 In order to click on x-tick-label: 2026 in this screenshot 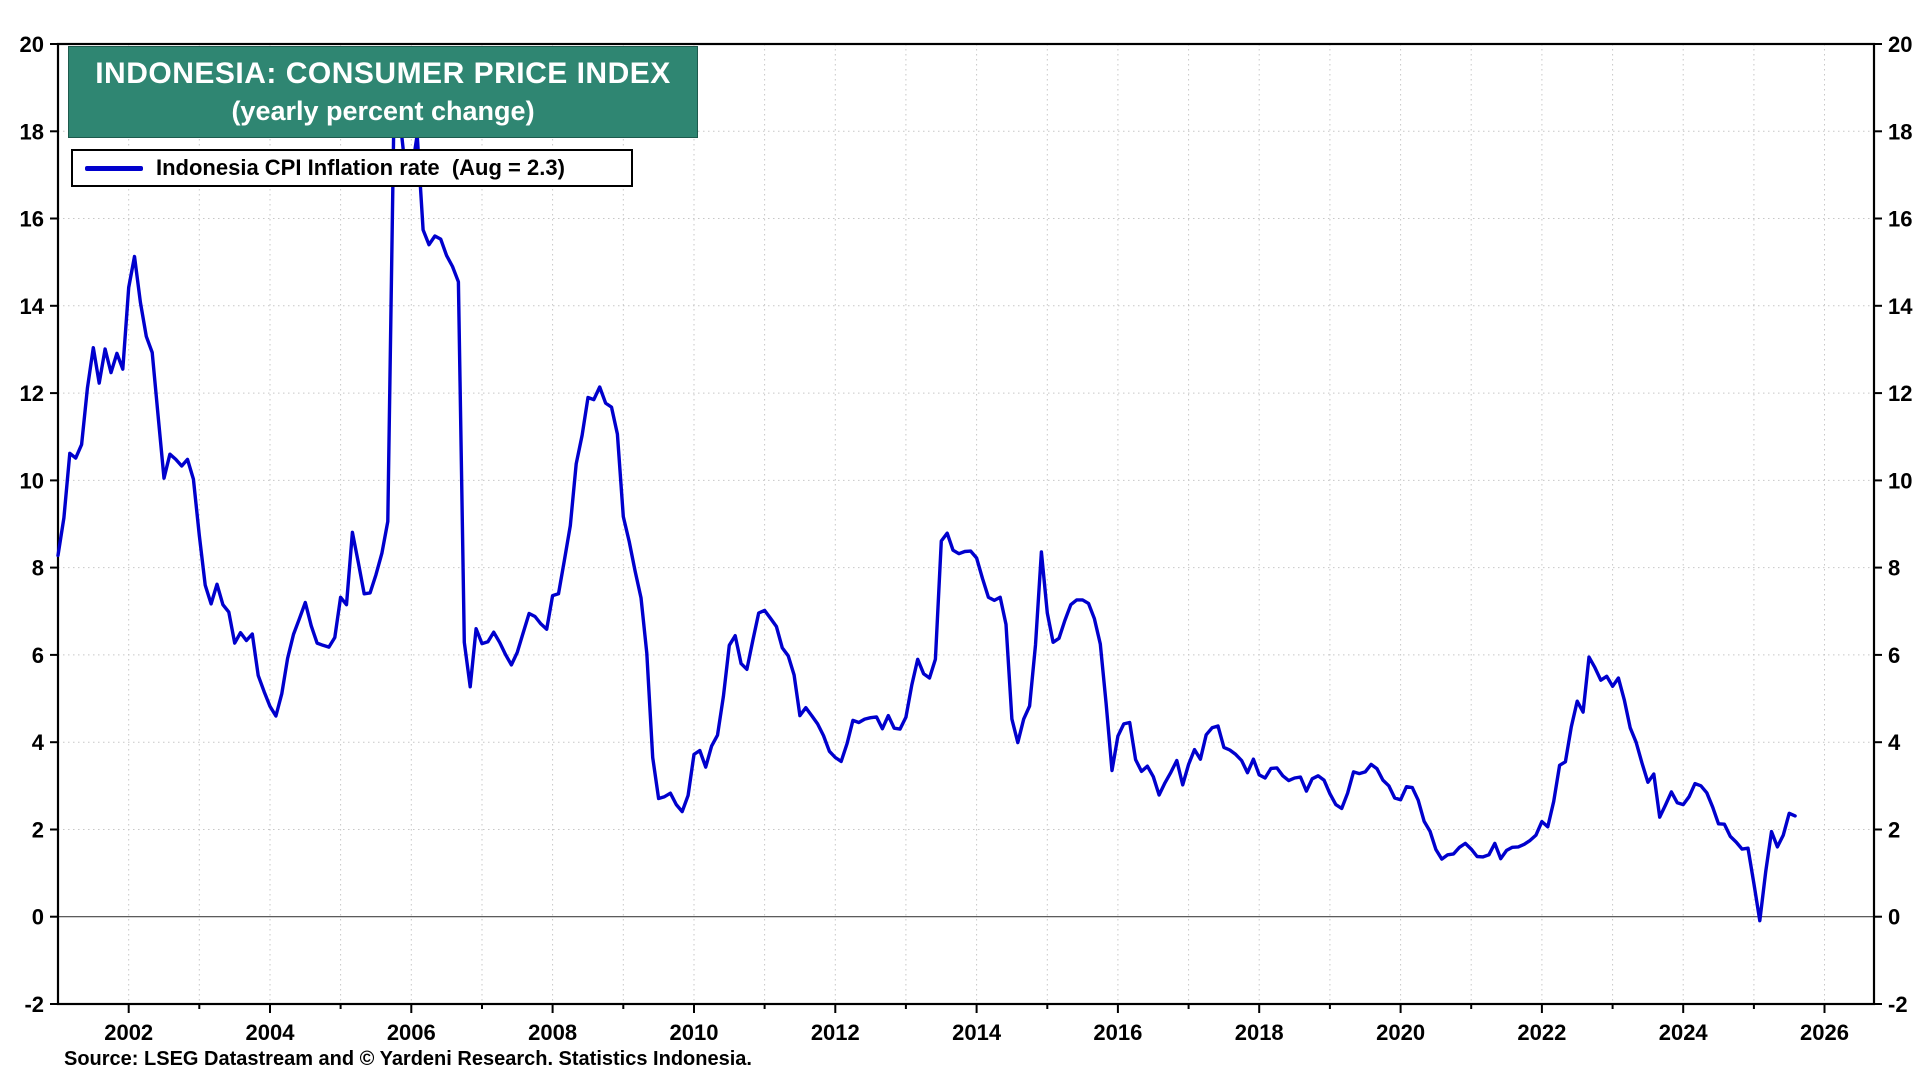, I will do `click(1824, 1032)`.